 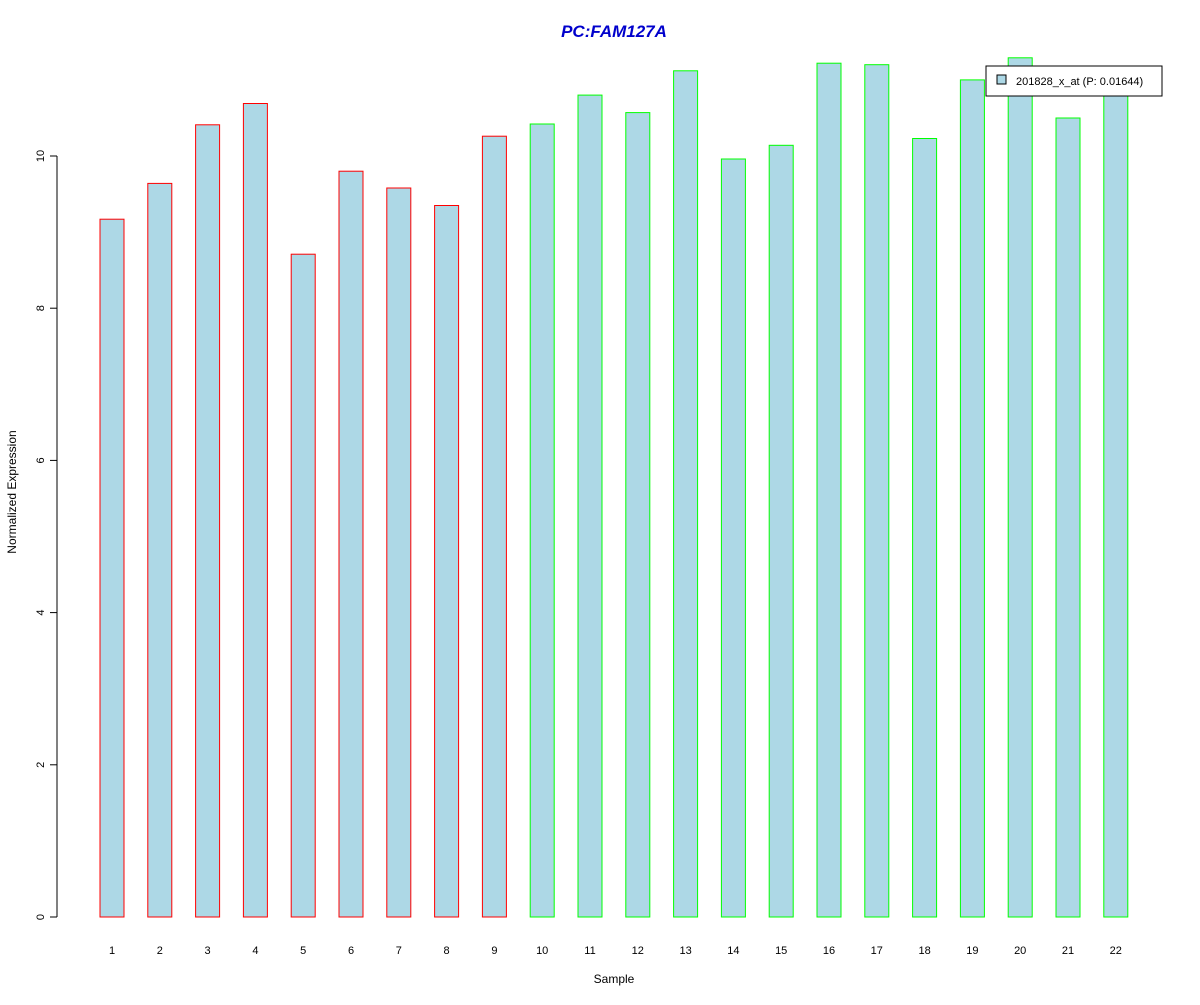 What do you see at coordinates (638, 951) in the screenshot?
I see `x-tick-label: 12` at bounding box center [638, 951].